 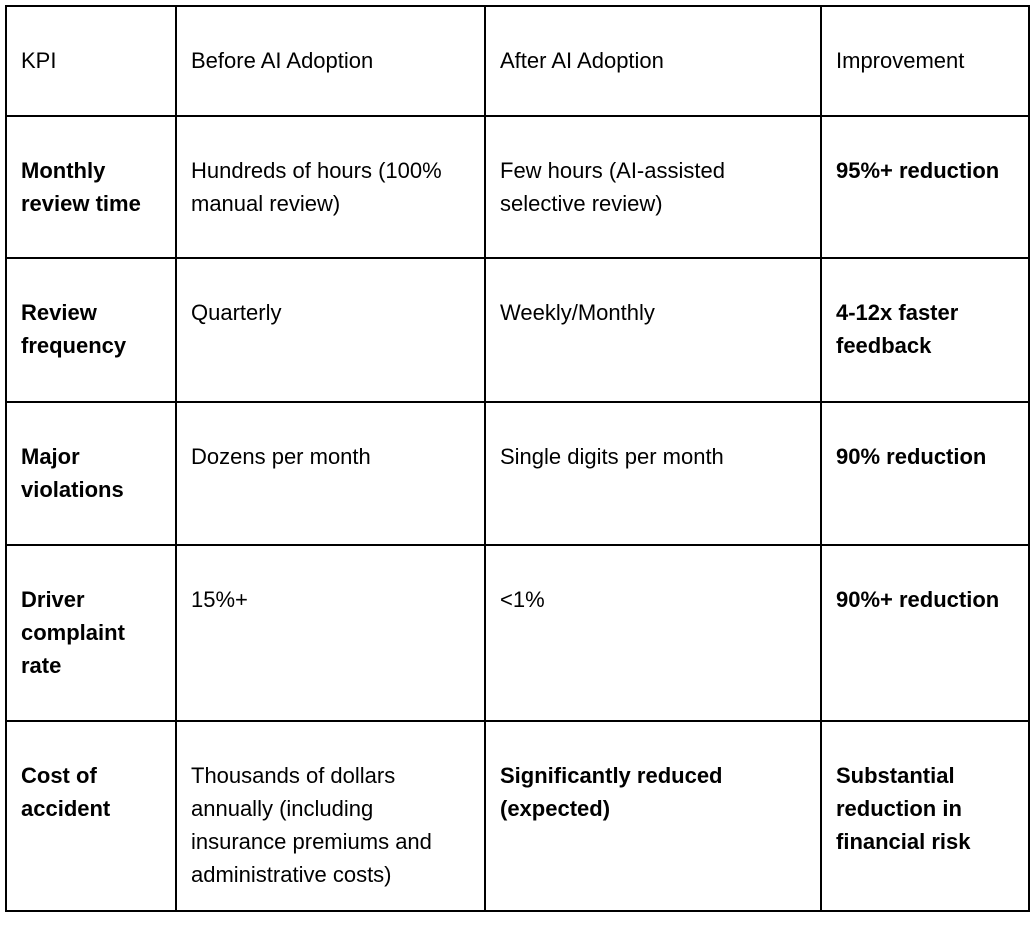 I want to click on cell-kpi: Major violations, so click(x=91, y=473).